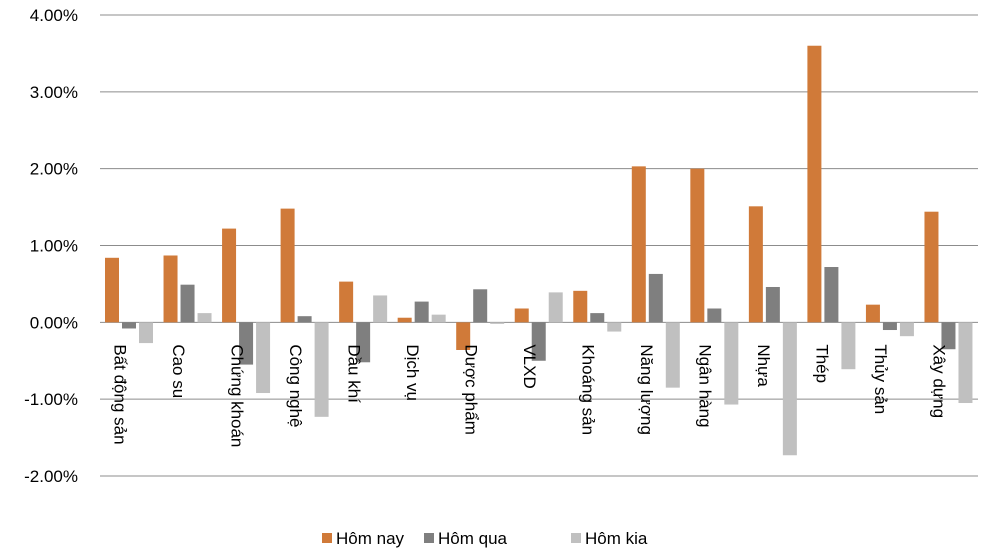 The image size is (982, 558). Describe the element at coordinates (54, 322) in the screenshot. I see `y-tick-label: 0.00%` at that location.